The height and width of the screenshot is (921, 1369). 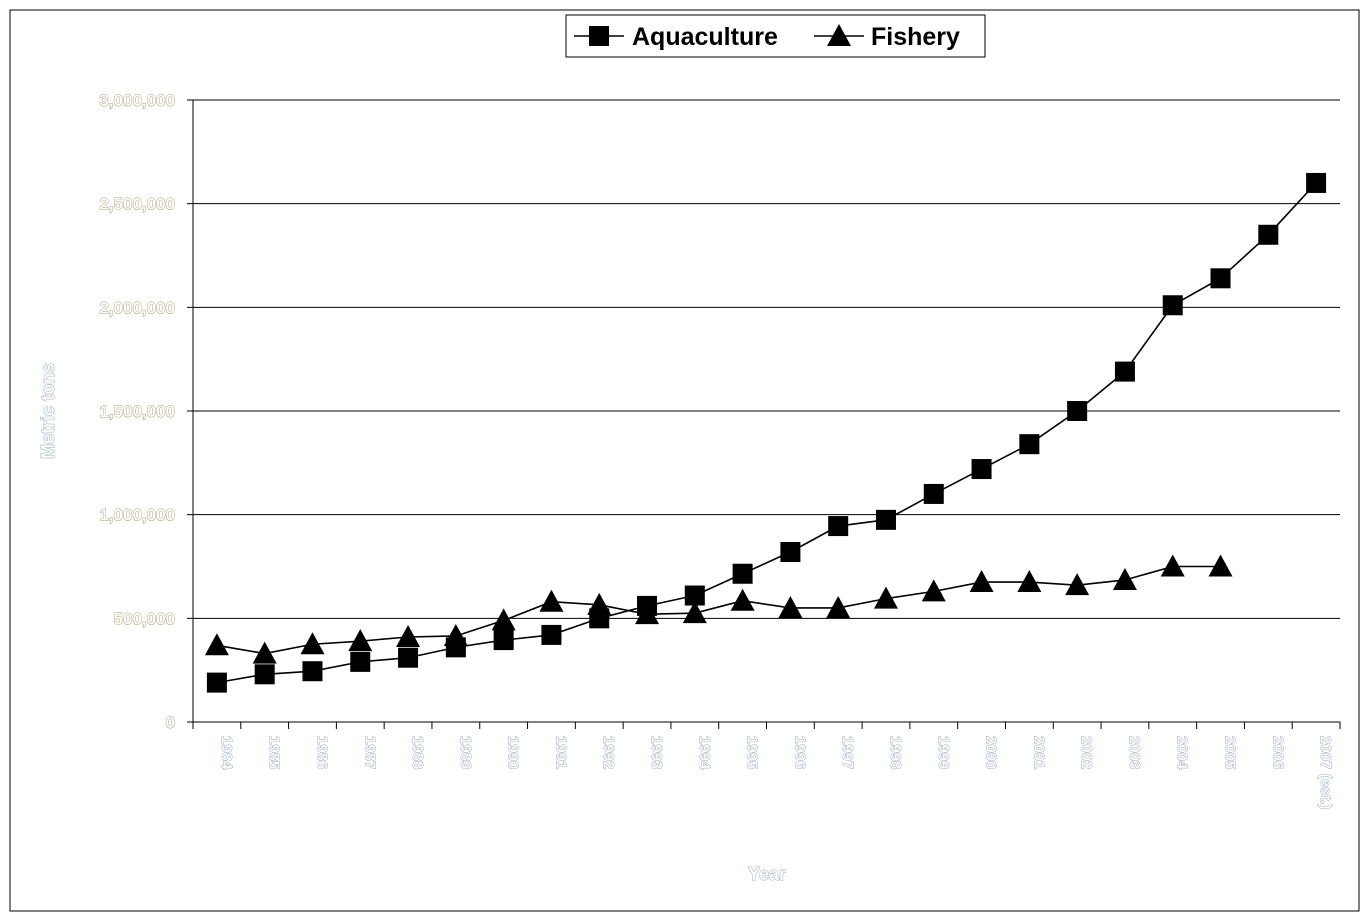 What do you see at coordinates (847, 752) in the screenshot?
I see `x-tick-label-13: 1997` at bounding box center [847, 752].